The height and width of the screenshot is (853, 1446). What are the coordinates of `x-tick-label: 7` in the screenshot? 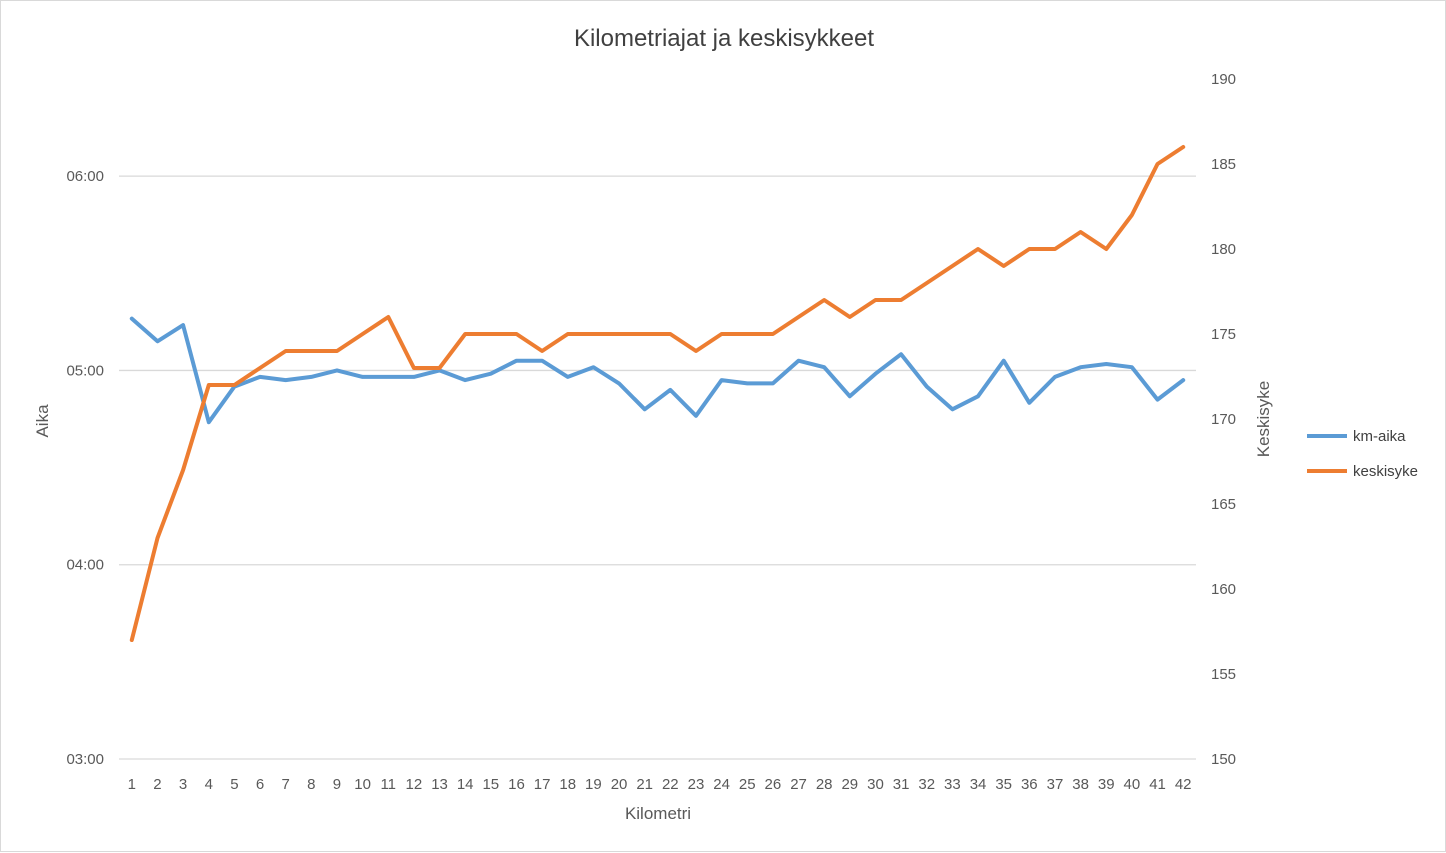 It's located at (286, 784).